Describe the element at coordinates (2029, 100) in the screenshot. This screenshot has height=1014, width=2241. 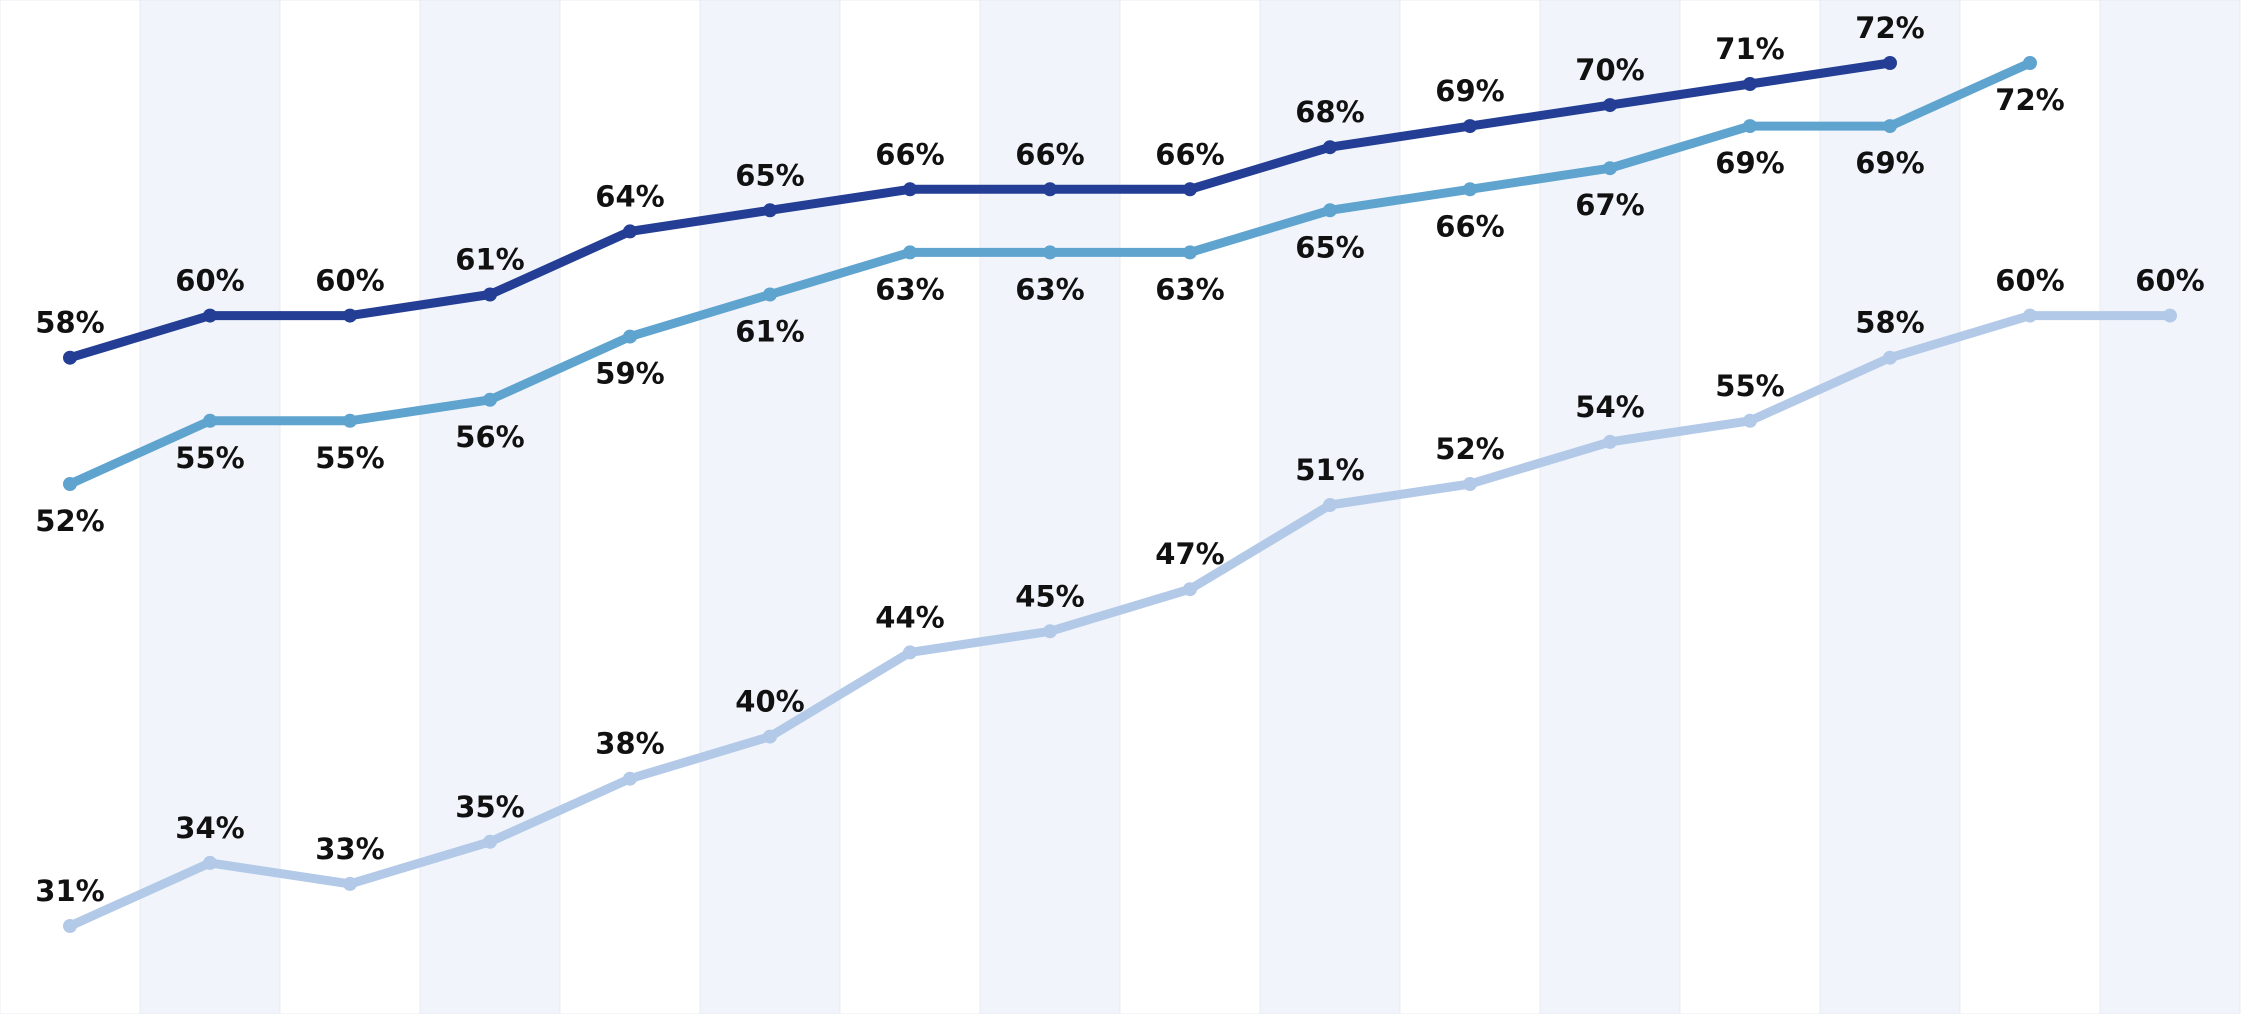
I see `series-2-label-15: 72%` at that location.